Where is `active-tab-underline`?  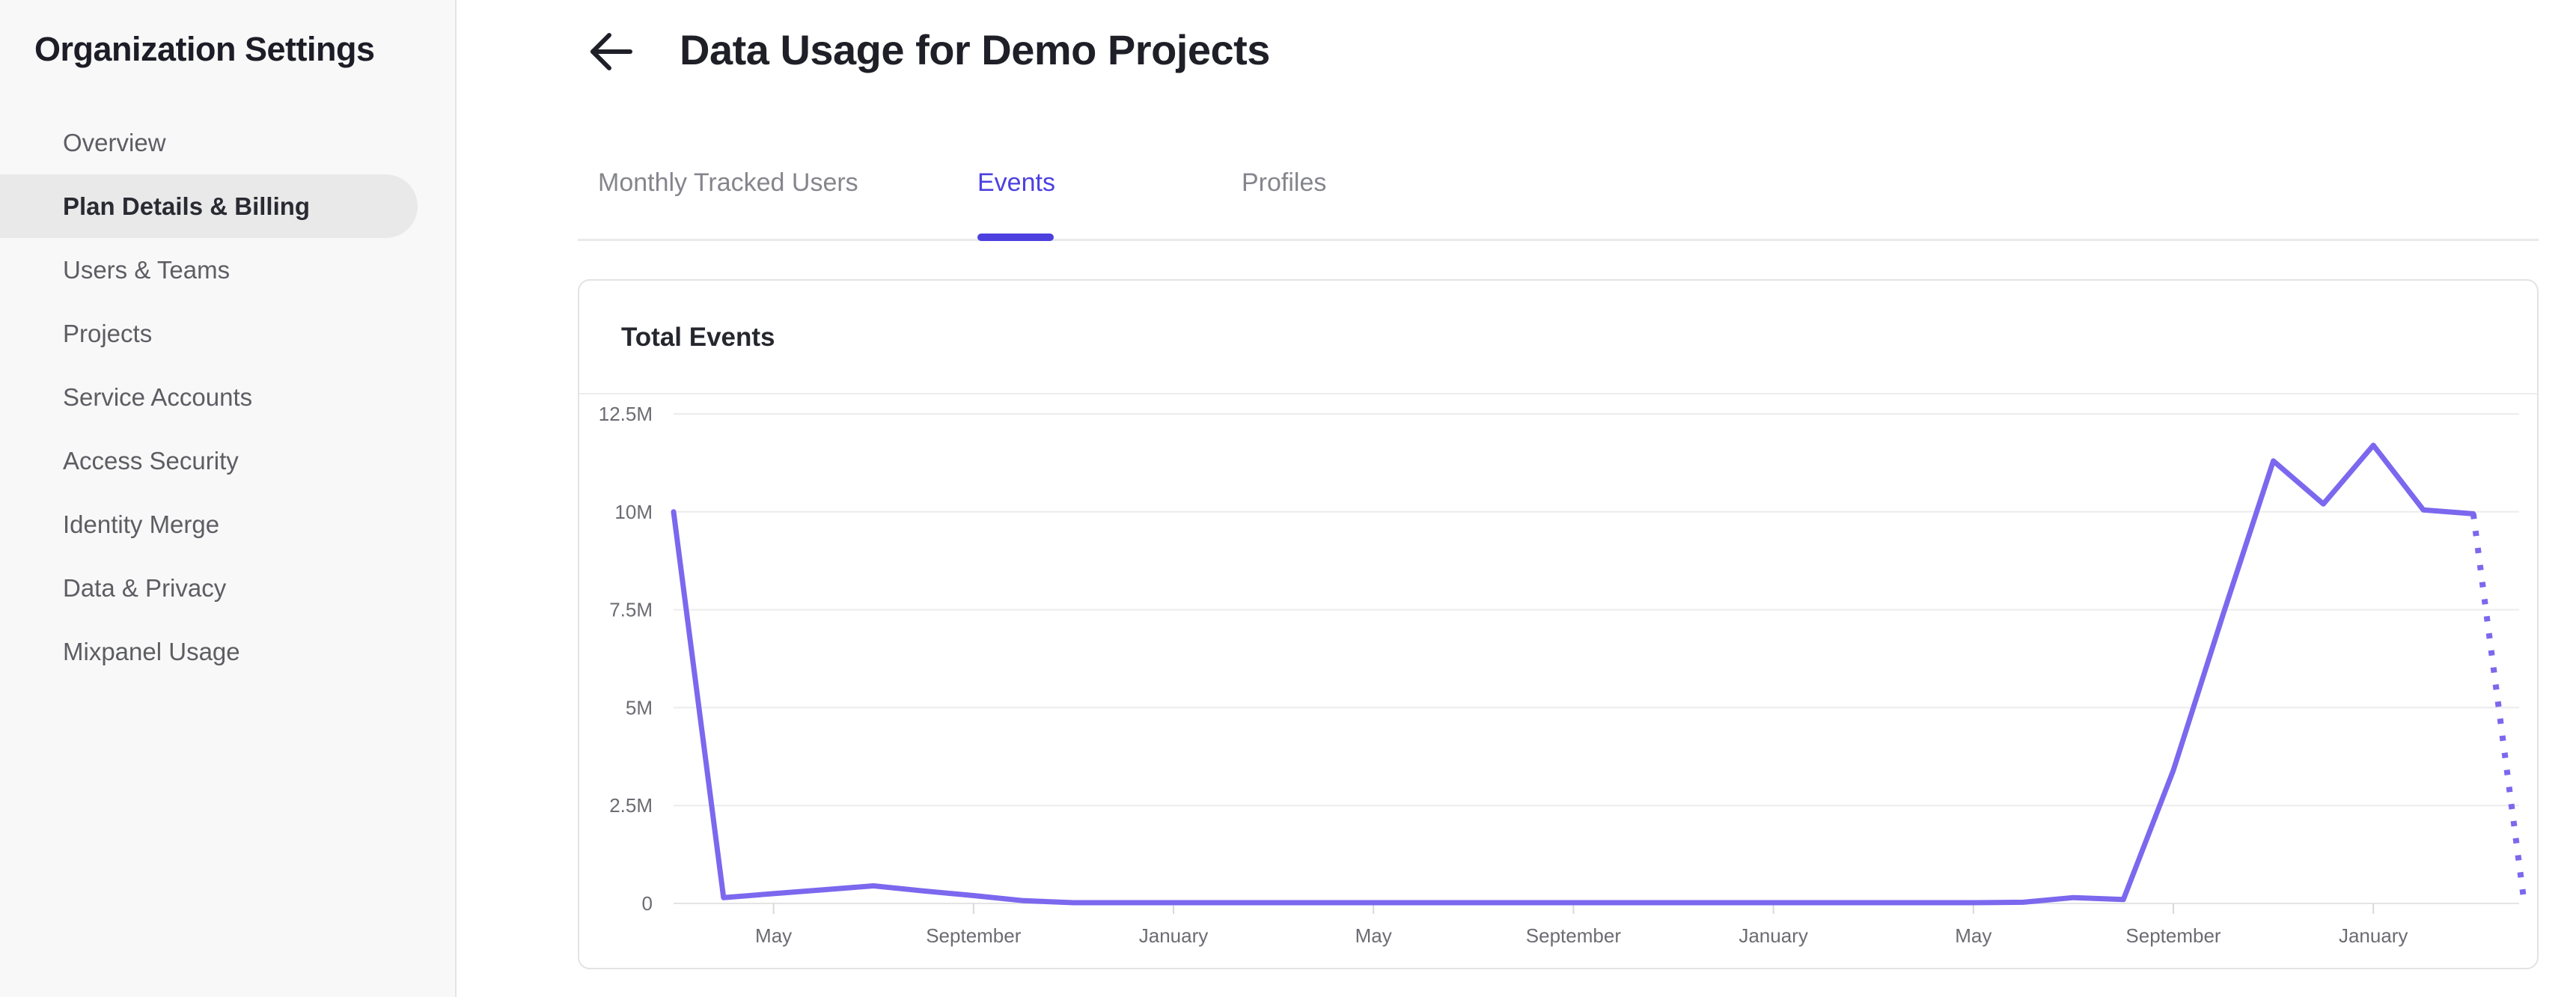 active-tab-underline is located at coordinates (1015, 238).